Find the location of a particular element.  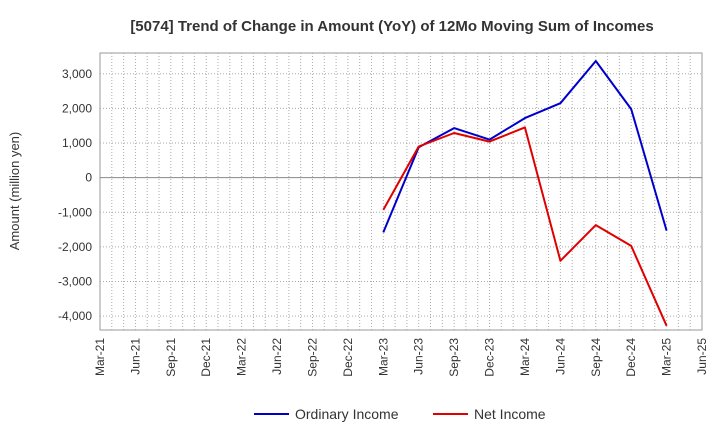

x-tick-label: Jun-25 is located at coordinates (702, 356).